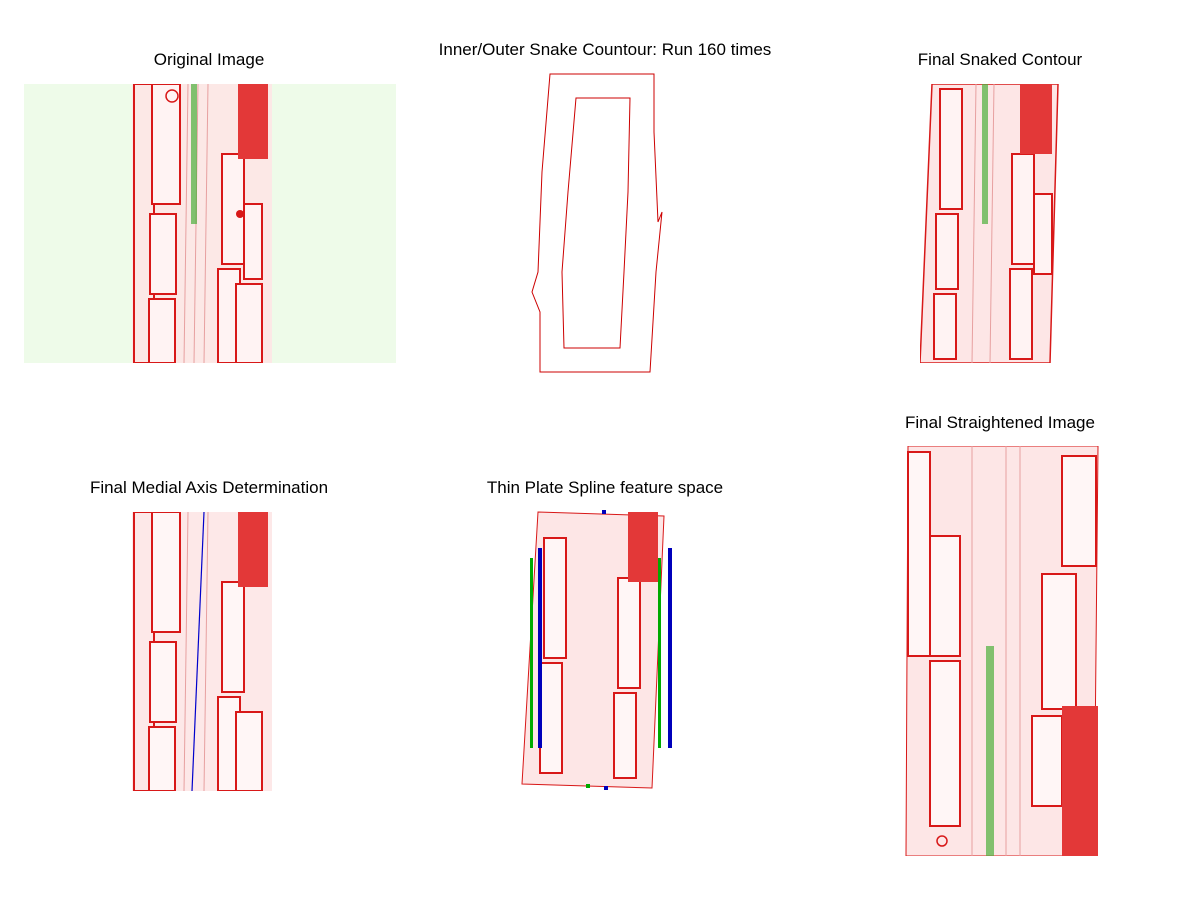  Describe the element at coordinates (605, 487) in the screenshot. I see `panel-title-tps: Thin Plate Spline feature space` at that location.